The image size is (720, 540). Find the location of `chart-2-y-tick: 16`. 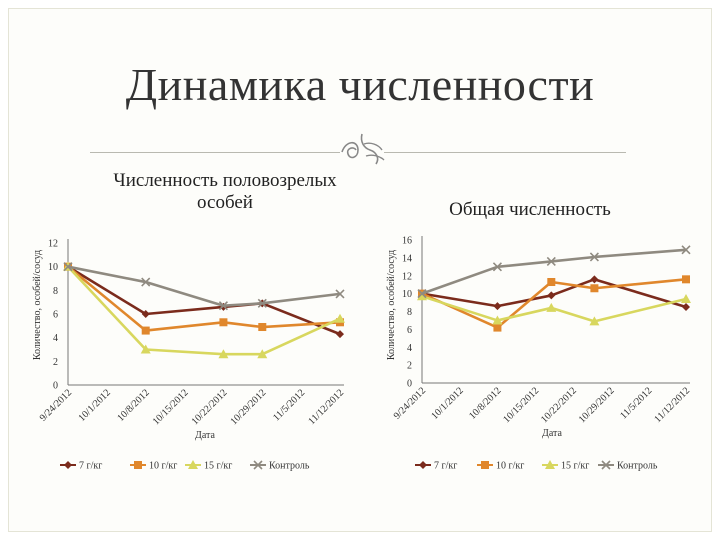

chart-2-y-tick: 16 is located at coordinates (407, 241).